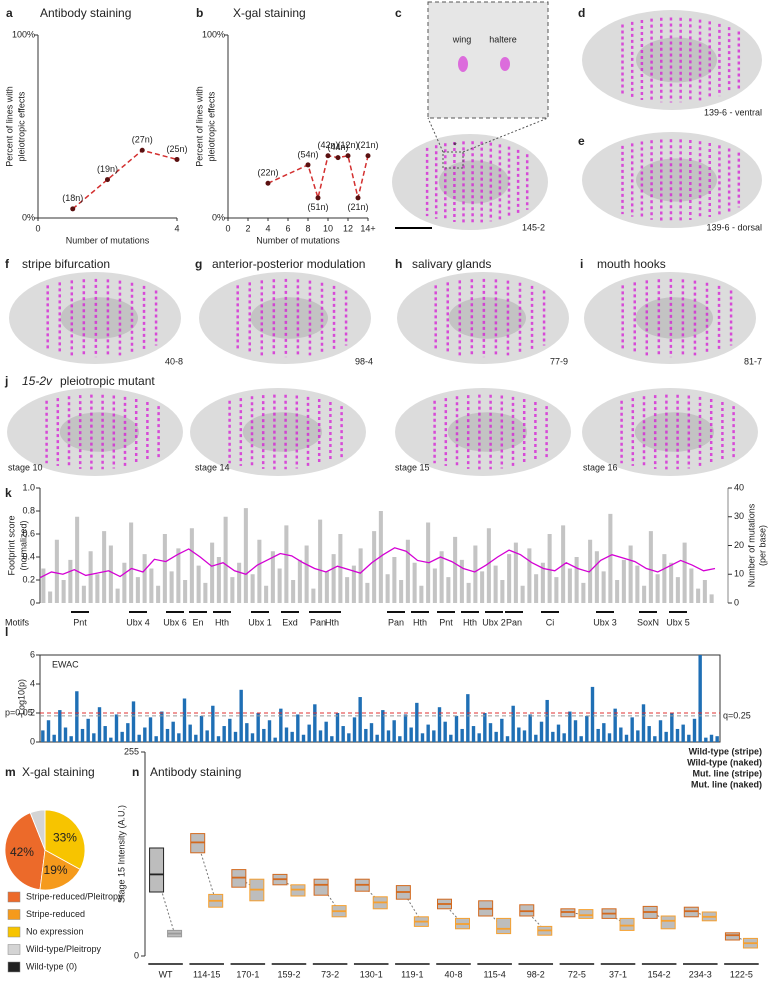 The image size is (770, 984). What do you see at coordinates (25, 467) in the screenshot?
I see `caption: stage 10` at bounding box center [25, 467].